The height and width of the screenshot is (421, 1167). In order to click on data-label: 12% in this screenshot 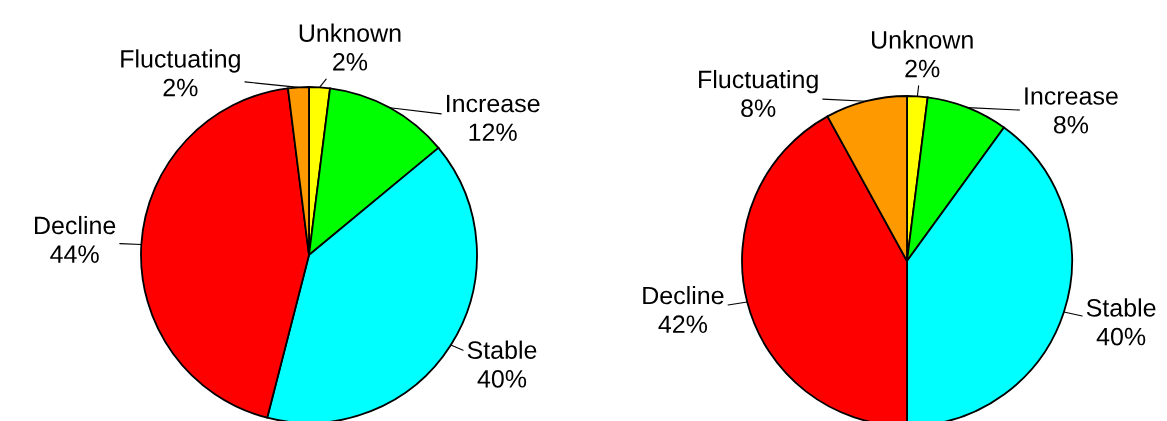, I will do `click(493, 132)`.